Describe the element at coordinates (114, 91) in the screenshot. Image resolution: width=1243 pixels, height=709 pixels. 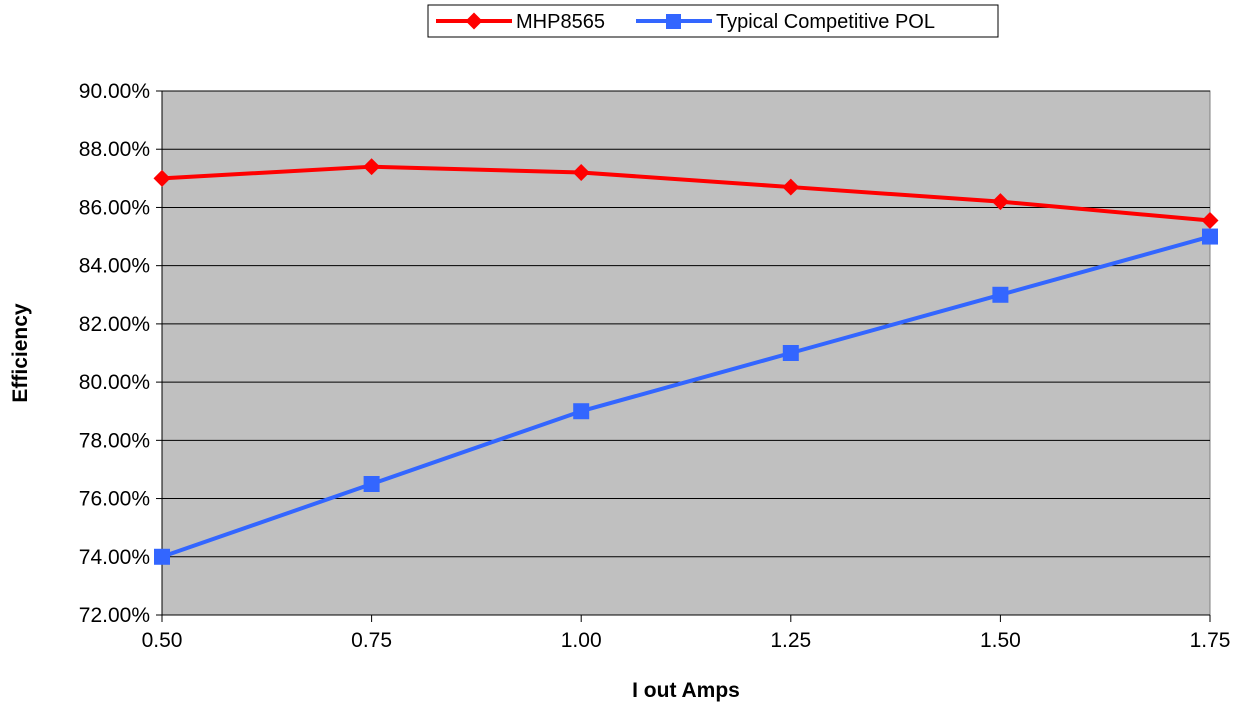
I see `y-tick-label-9: 90.00%` at that location.